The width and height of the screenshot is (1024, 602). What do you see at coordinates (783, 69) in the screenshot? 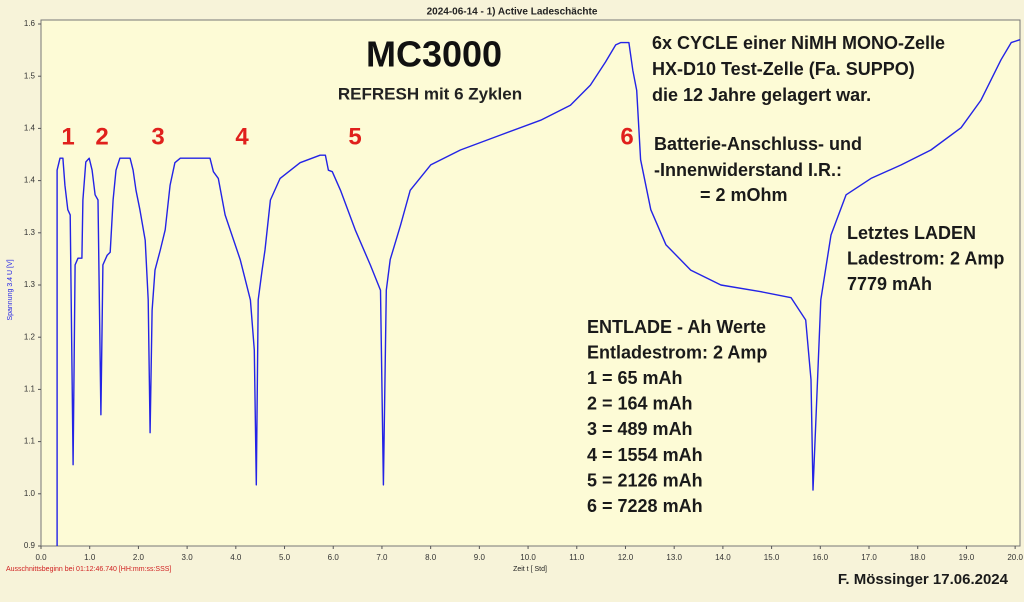
I see `info-text: HX-D10 Test-Zelle (Fa. SUPPO)` at bounding box center [783, 69].